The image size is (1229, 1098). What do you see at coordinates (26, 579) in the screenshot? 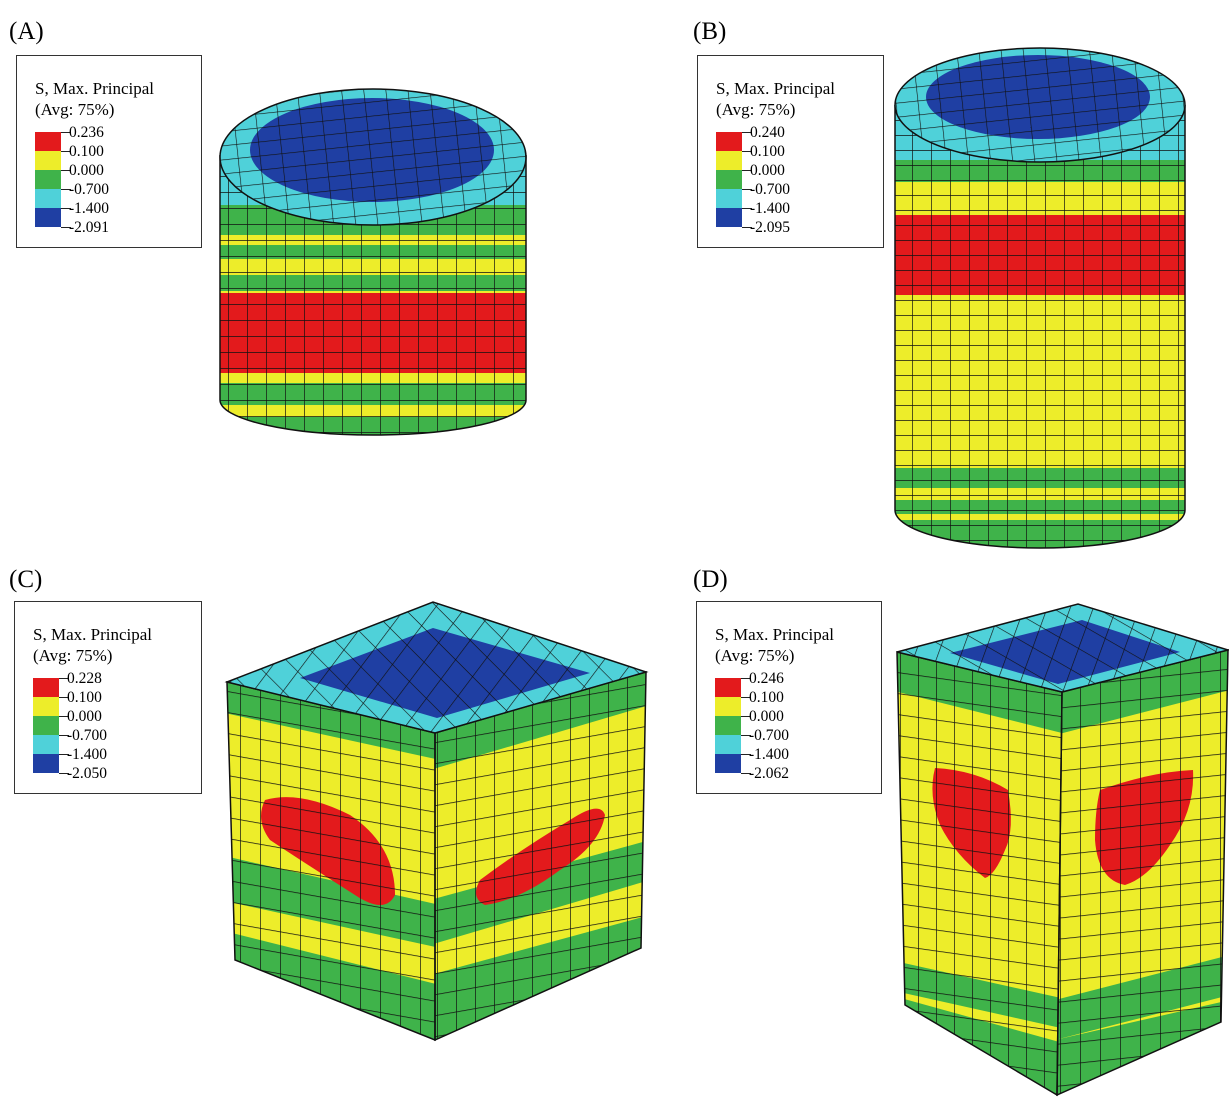
I see `panel-label-c: (C)` at bounding box center [26, 579].